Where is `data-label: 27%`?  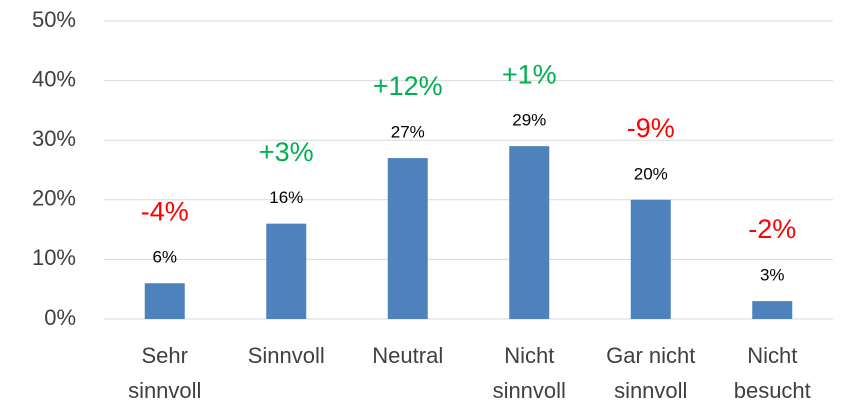
data-label: 27% is located at coordinates (408, 132).